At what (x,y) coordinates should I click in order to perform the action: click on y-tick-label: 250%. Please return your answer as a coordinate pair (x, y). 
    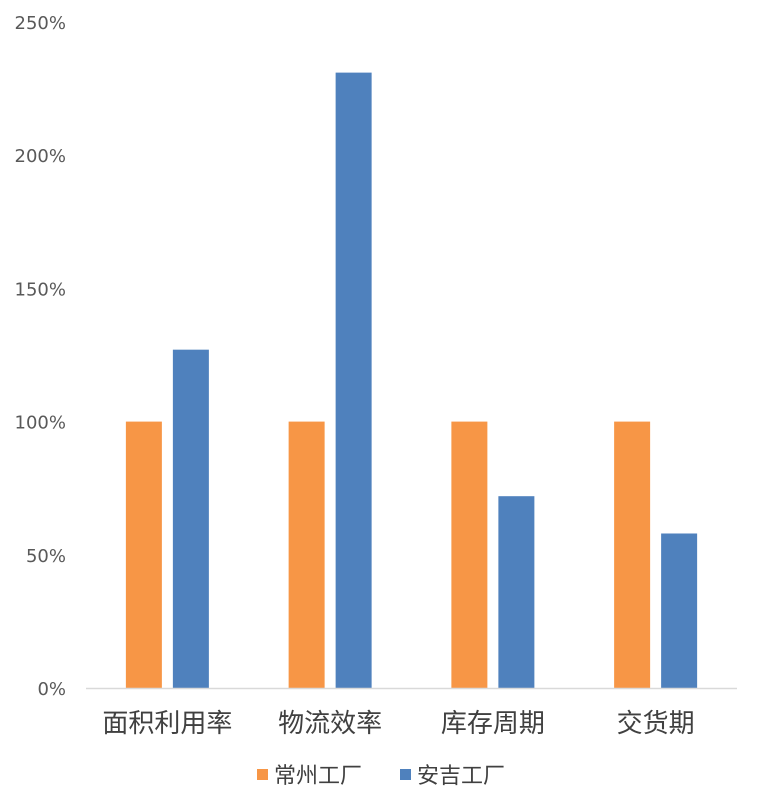
    Looking at the image, I should click on (40, 23).